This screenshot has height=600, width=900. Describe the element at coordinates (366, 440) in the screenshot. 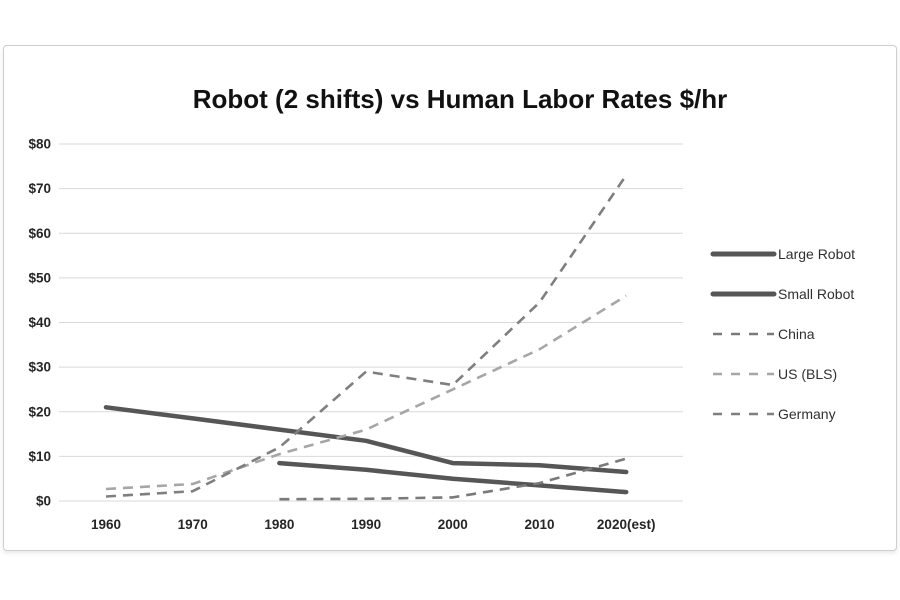

I see `series-line-large-robot` at that location.